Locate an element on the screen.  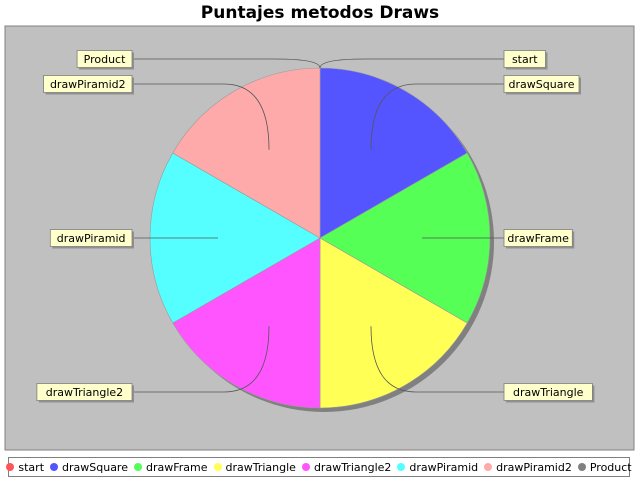
slice-label-draw-piramid-2: drawPiramid2 is located at coordinates (88, 85).